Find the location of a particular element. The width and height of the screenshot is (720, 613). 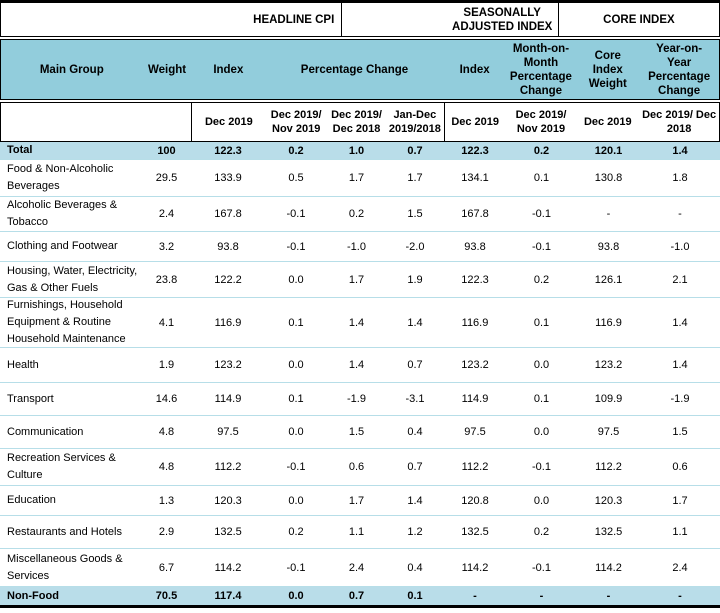

core-yoy-change-cell: 1.1 is located at coordinates (680, 532).